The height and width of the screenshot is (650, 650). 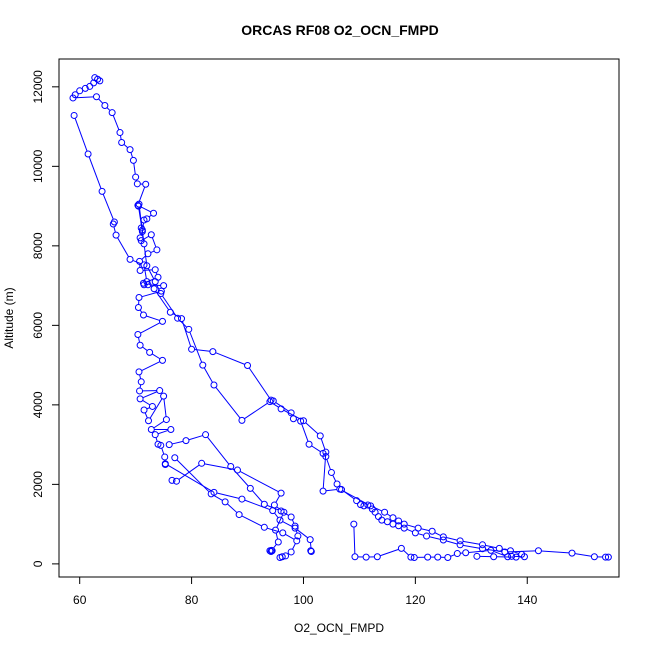 What do you see at coordinates (80, 600) in the screenshot?
I see `x-tick-label: 60` at bounding box center [80, 600].